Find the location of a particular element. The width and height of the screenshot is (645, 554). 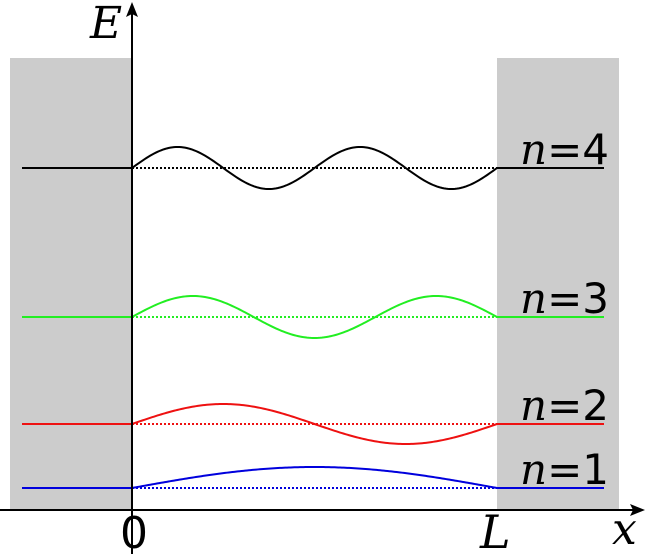

level-label-n1: n=1 is located at coordinates (564, 469).